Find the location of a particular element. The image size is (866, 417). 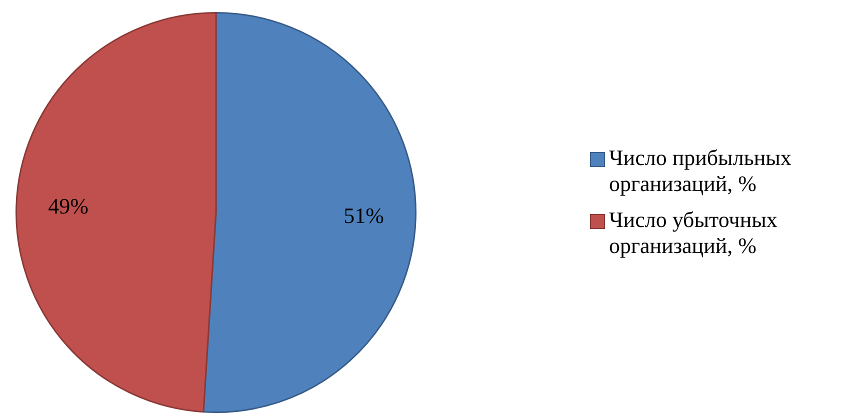

legend-label: Число прибыльных организаций, % is located at coordinates (700, 171).